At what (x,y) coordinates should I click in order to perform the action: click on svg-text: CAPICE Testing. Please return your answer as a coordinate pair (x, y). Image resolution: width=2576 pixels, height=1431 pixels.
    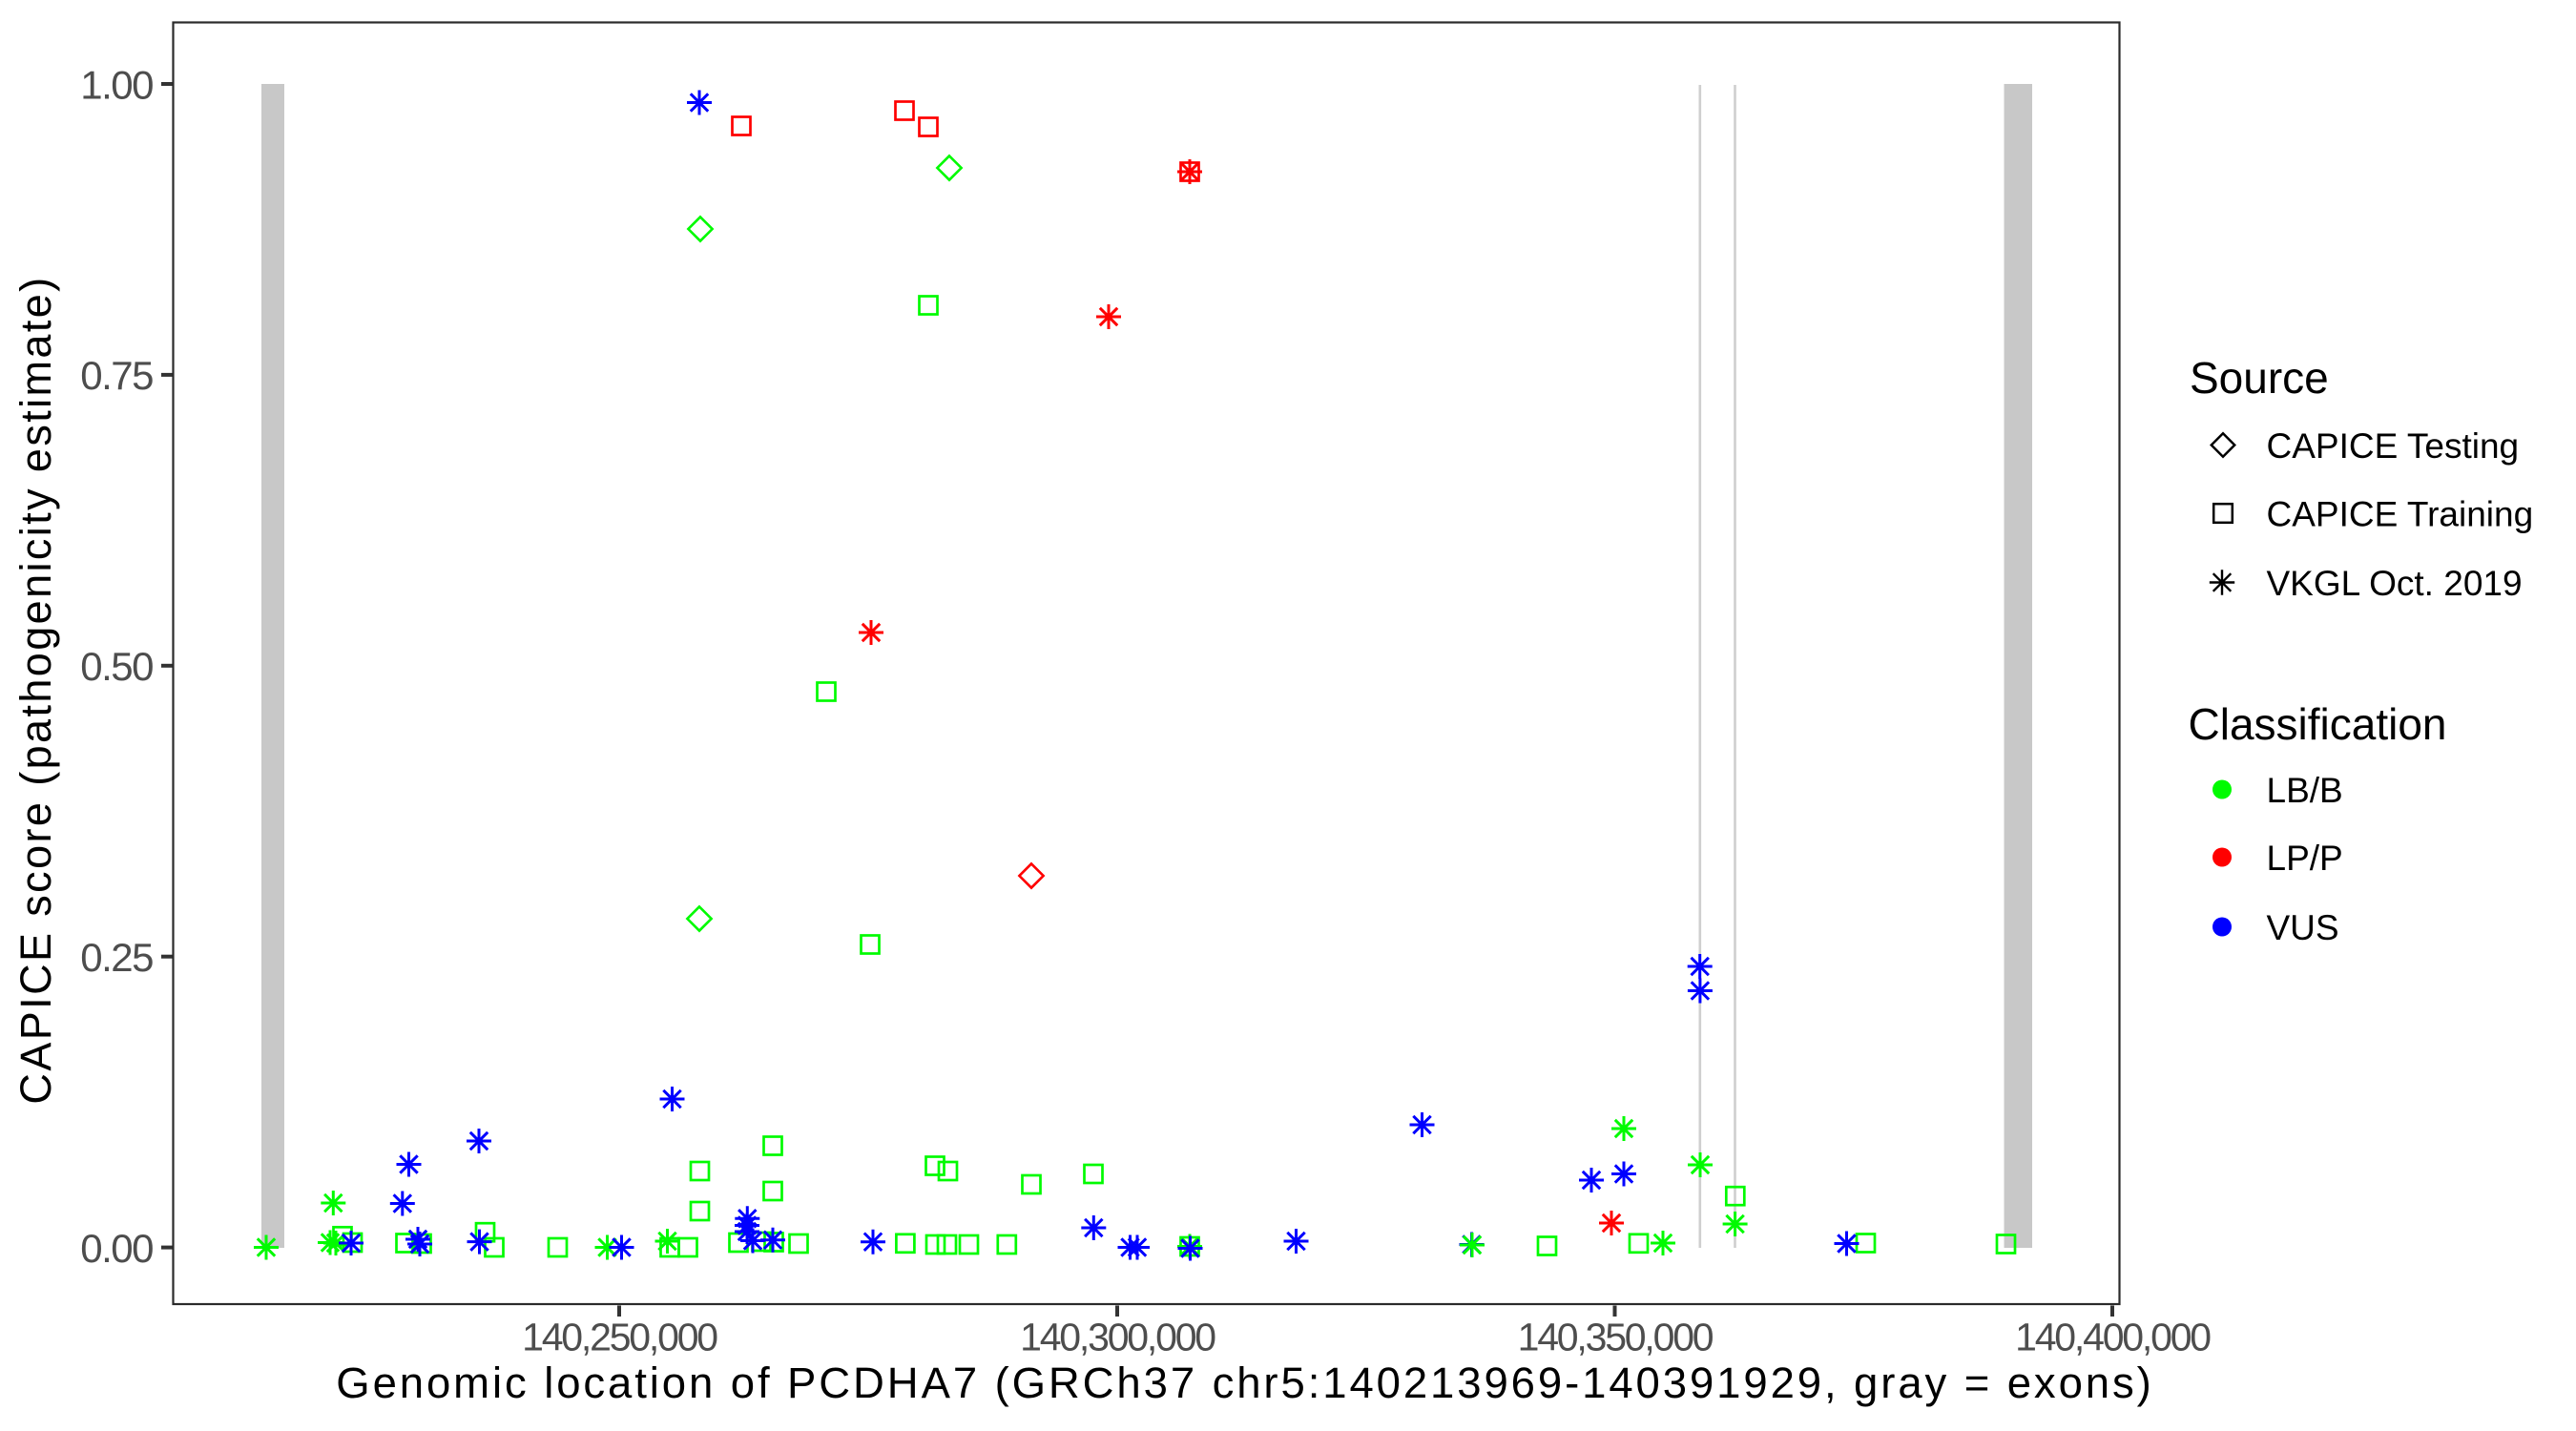
    Looking at the image, I should click on (2393, 446).